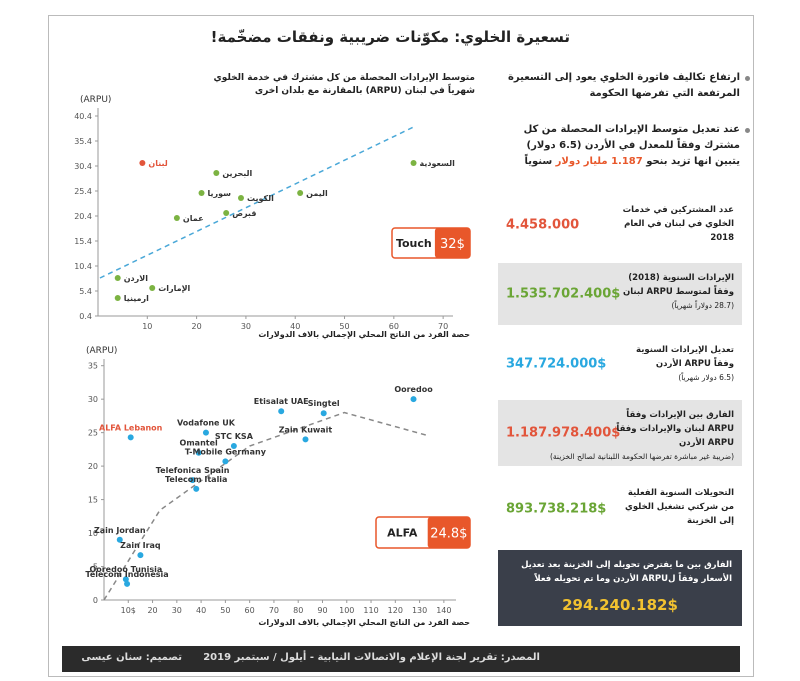 The height and width of the screenshot is (681, 800). Describe the element at coordinates (93, 433) in the screenshot. I see `y-tick-label: 25` at that location.